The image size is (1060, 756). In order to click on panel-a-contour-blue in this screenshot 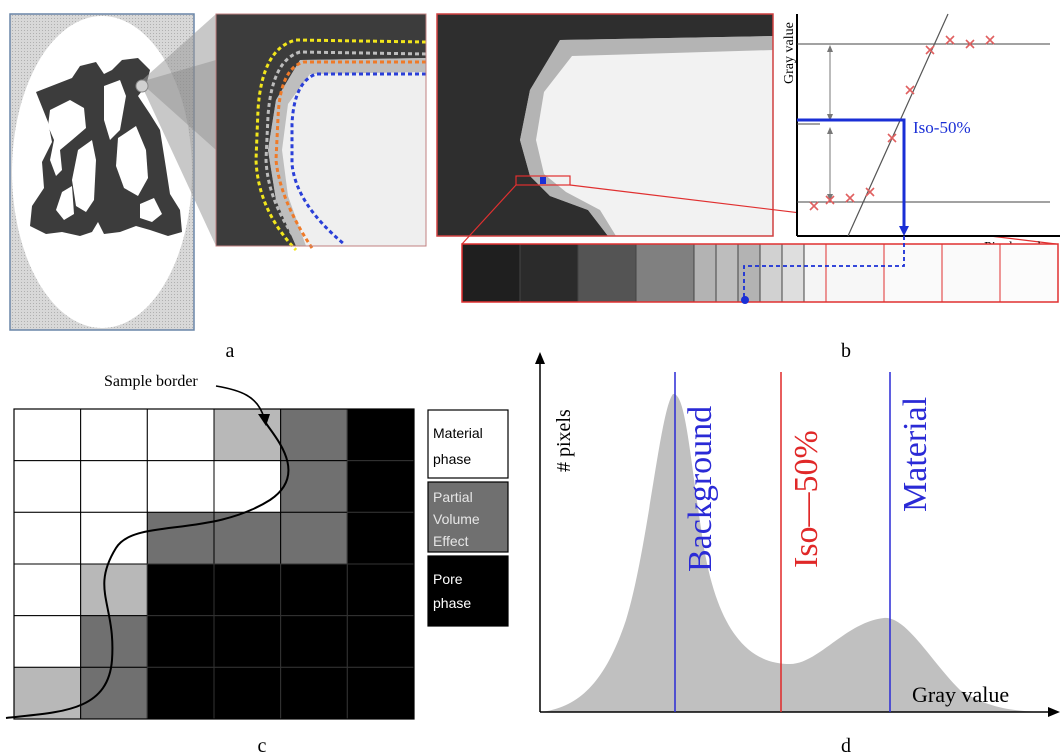, I will do `click(358, 159)`.